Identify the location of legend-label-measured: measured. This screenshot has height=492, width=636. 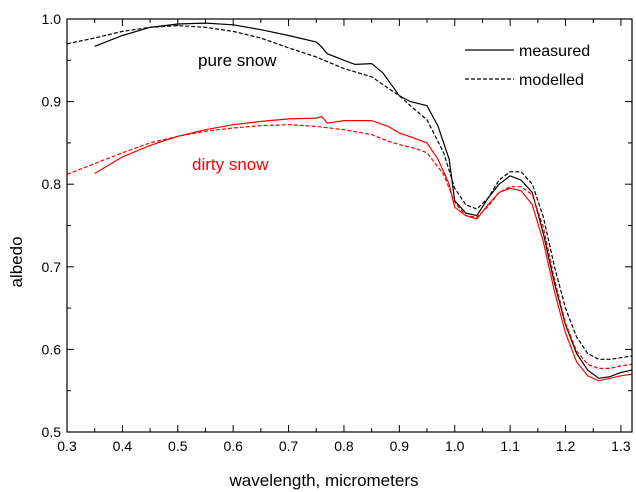
(554, 51).